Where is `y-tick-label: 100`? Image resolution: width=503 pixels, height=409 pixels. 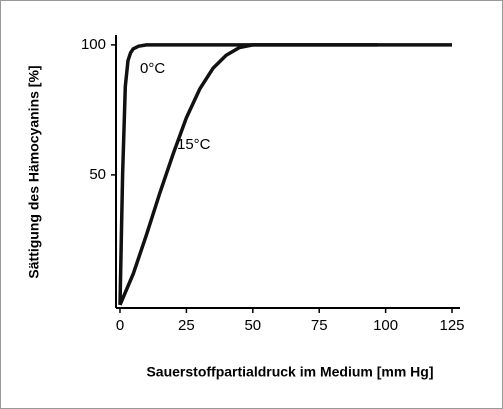
y-tick-label: 100 is located at coordinates (93, 44).